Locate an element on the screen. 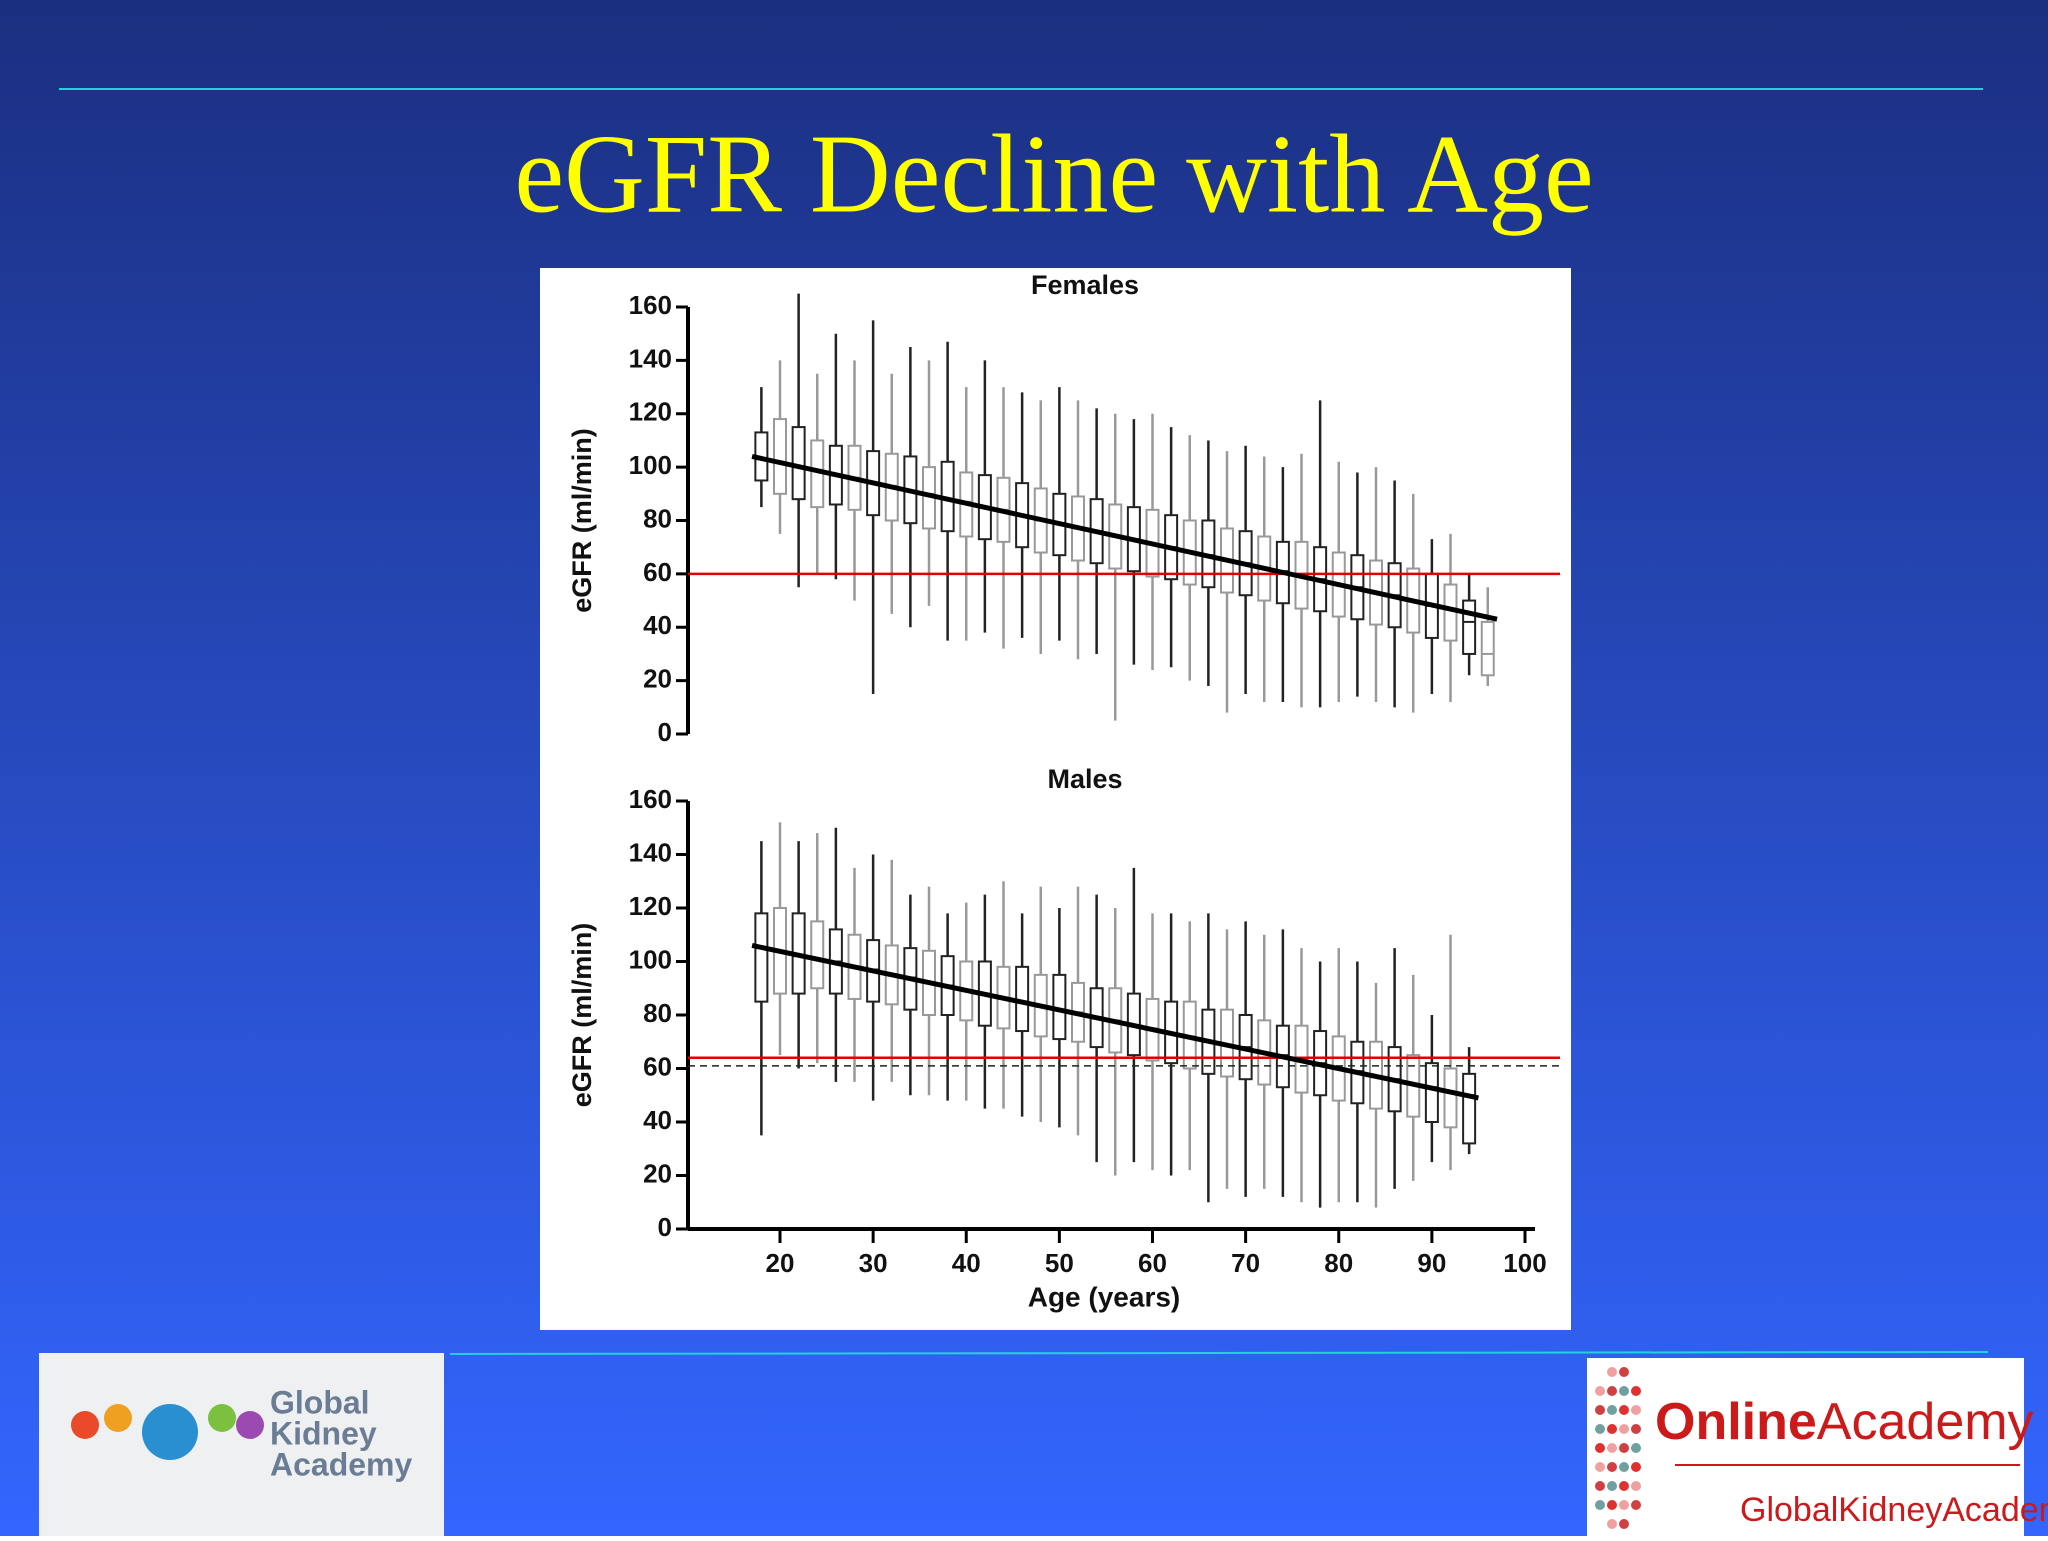  x-tick-label: 30 is located at coordinates (873, 1263).